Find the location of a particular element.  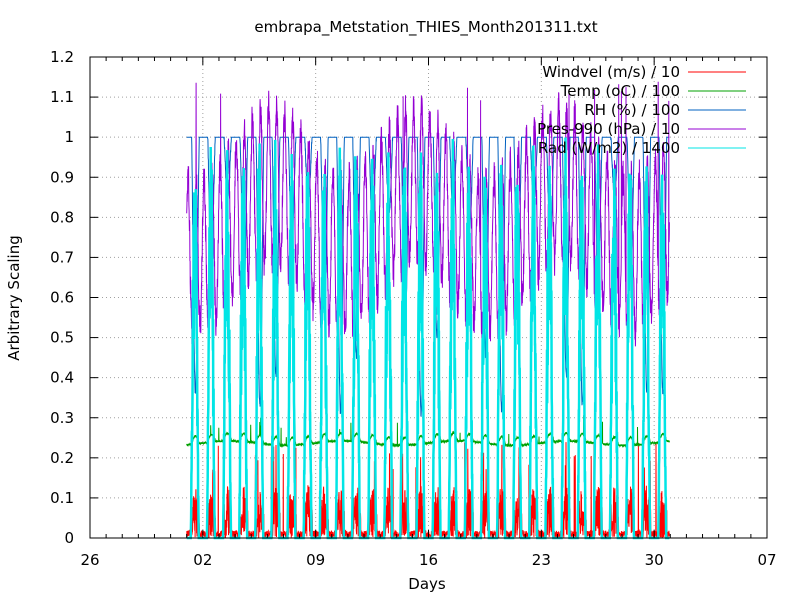

y-tick-label: 0.2 is located at coordinates (62, 458).